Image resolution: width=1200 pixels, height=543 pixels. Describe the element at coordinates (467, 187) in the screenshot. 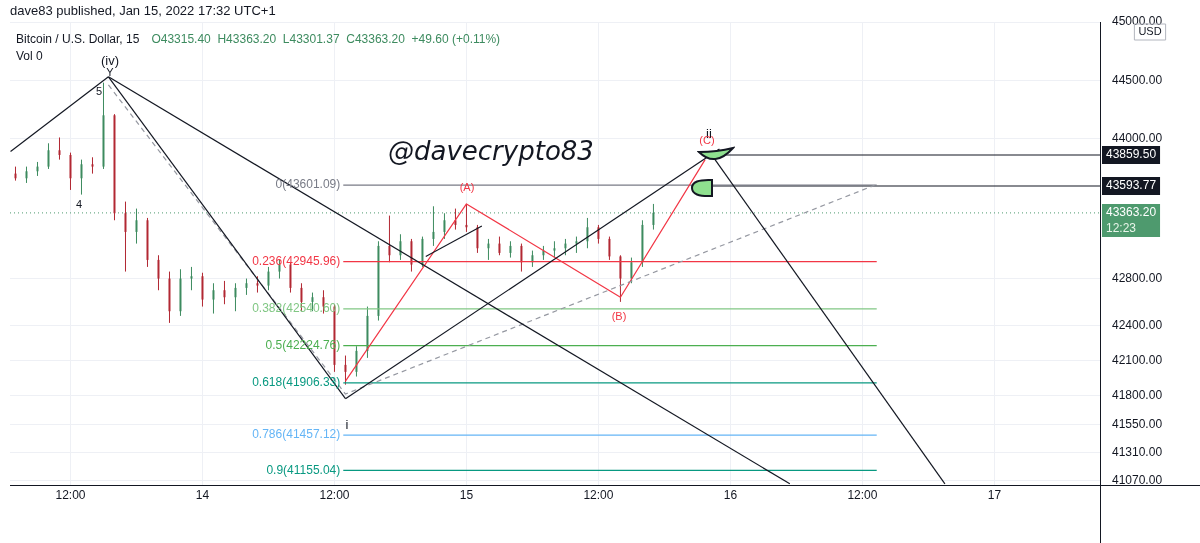

I see `annotation: (A)` at that location.